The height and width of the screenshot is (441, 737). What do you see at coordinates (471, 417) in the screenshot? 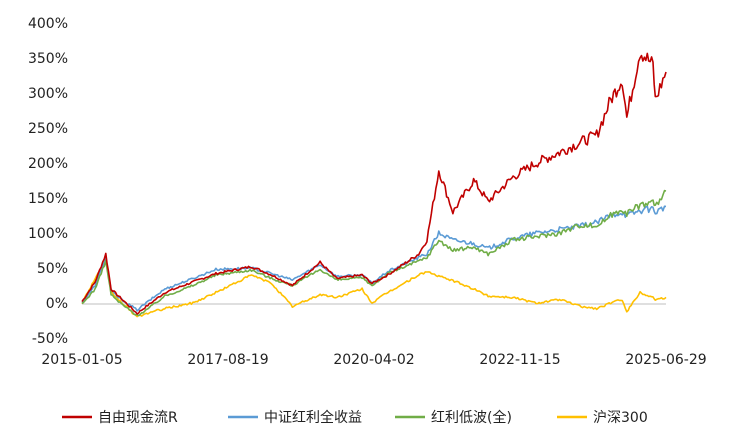
I see `legend-label: 红利低波(全)` at bounding box center [471, 417].